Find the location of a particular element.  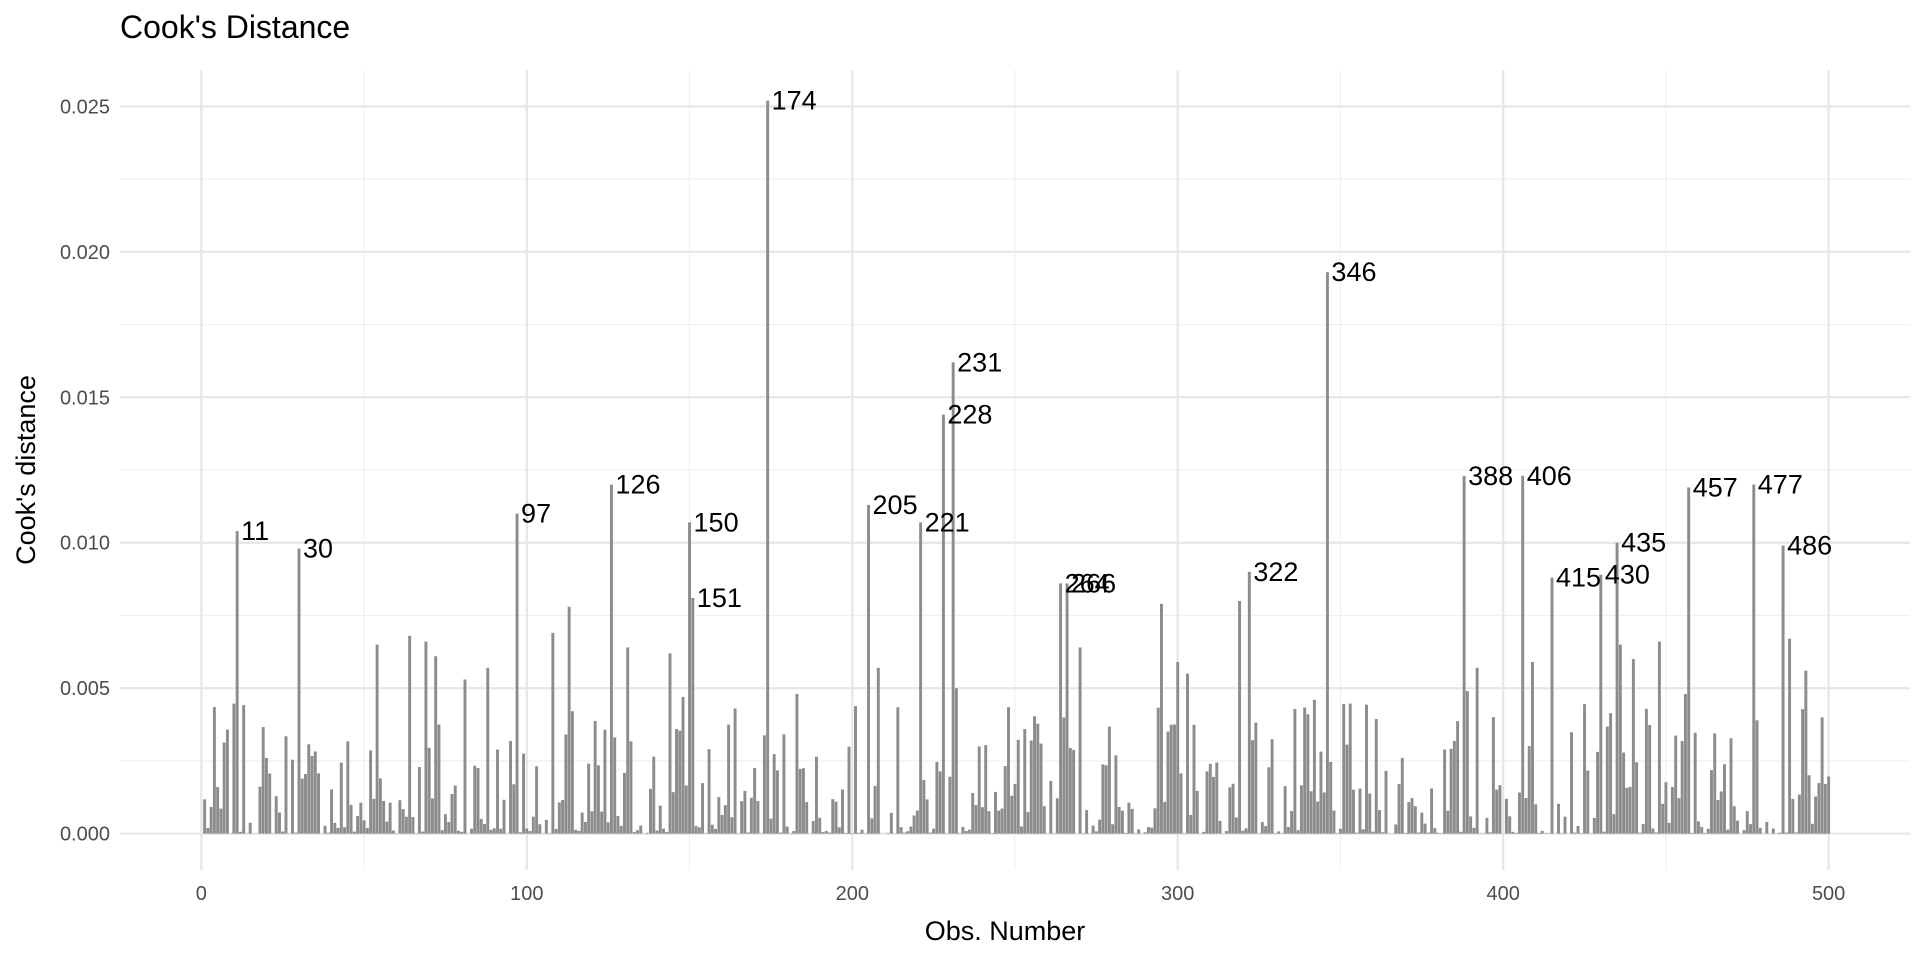

point-label: 430 is located at coordinates (1627, 575).